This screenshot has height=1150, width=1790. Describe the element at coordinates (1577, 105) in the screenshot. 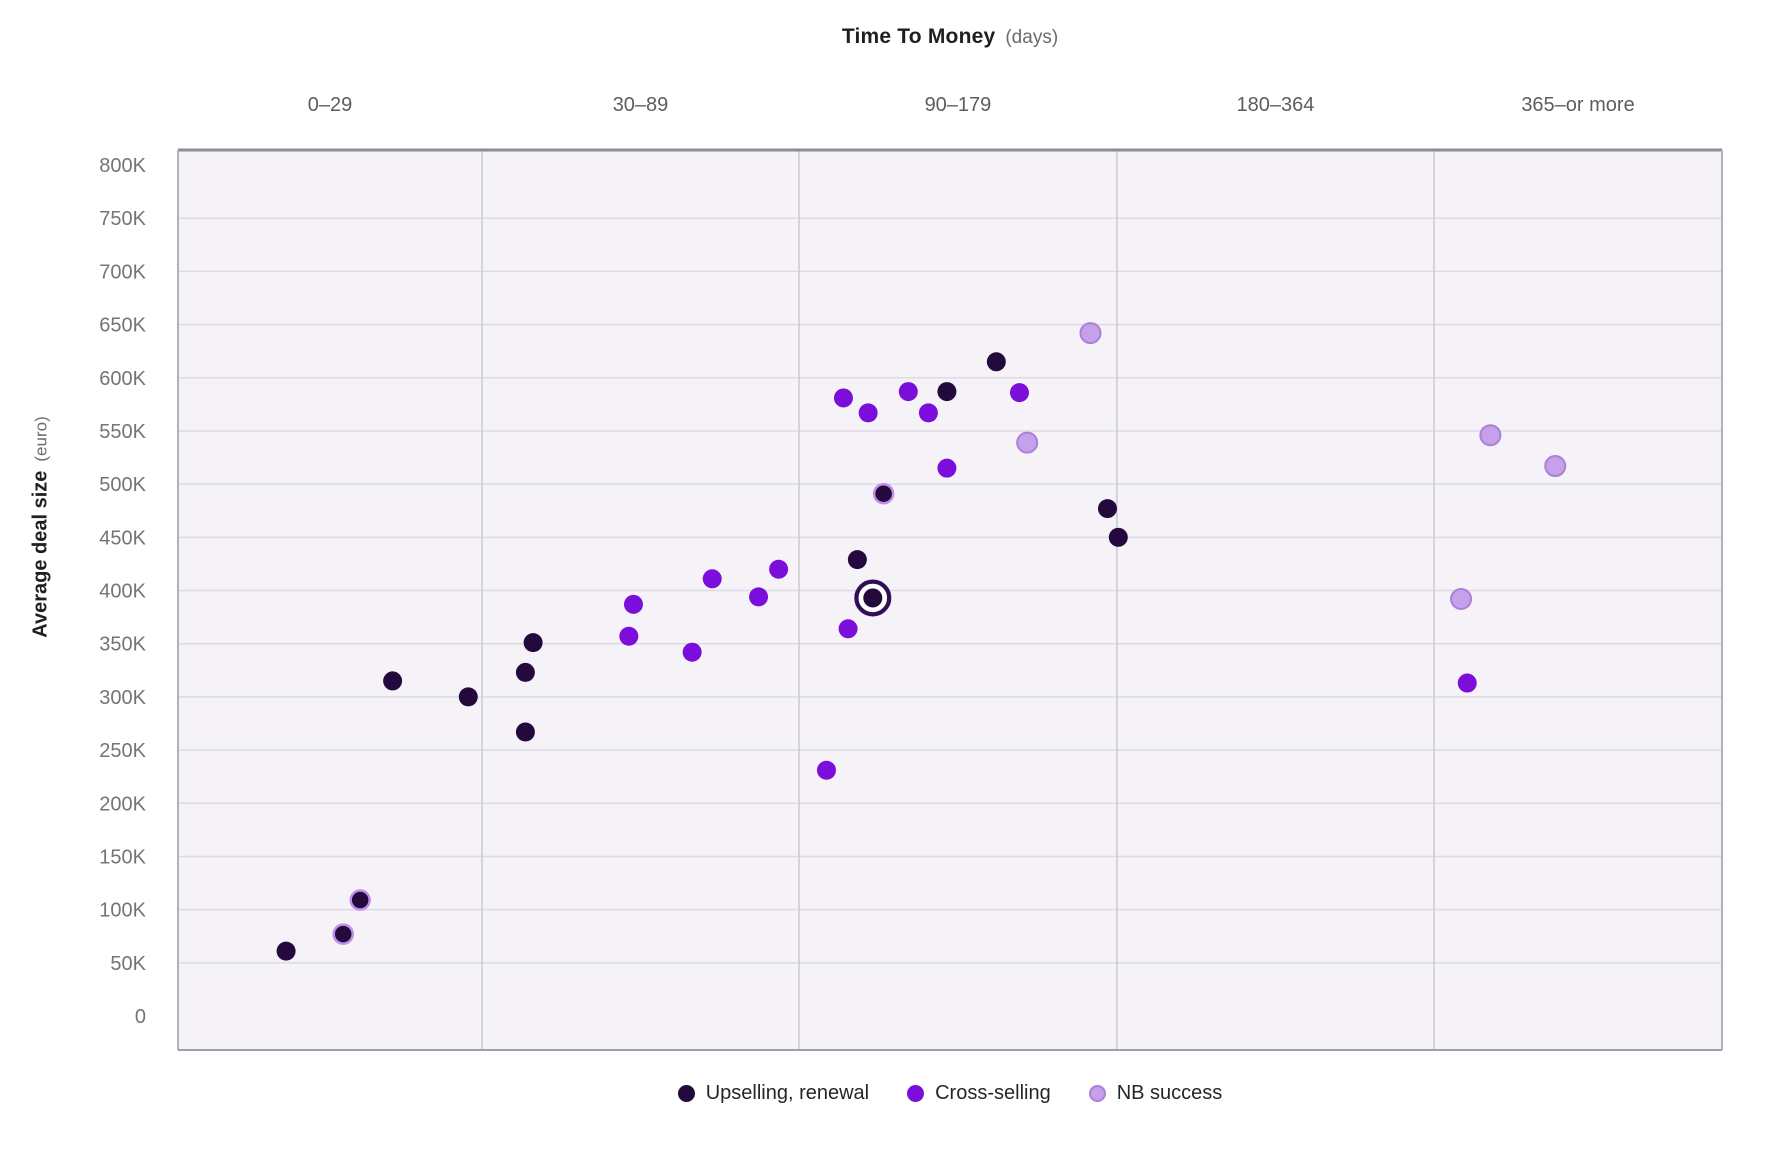

I see `x-category-label: 365–or more` at that location.